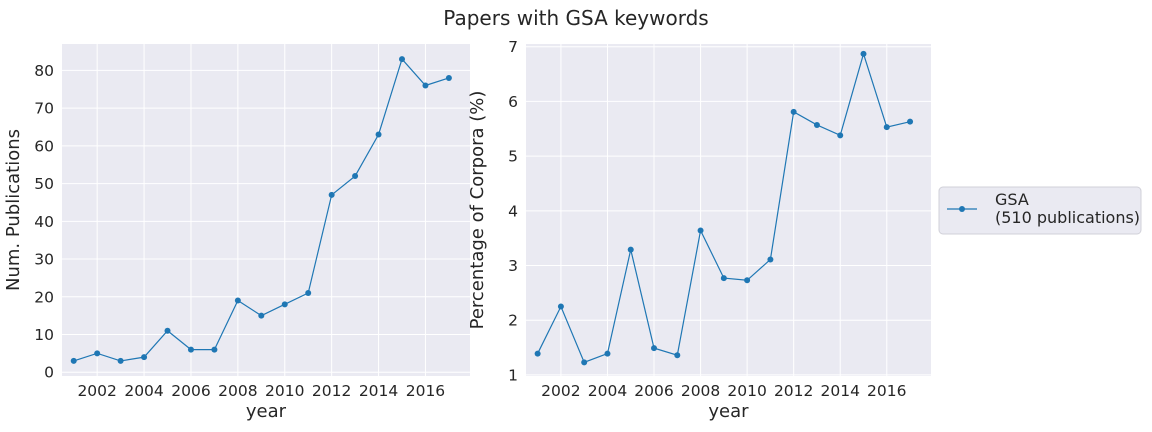 This screenshot has width=1152, height=432. I want to click on y-axis-label: Percentage of Corpora (%), so click(477, 210).